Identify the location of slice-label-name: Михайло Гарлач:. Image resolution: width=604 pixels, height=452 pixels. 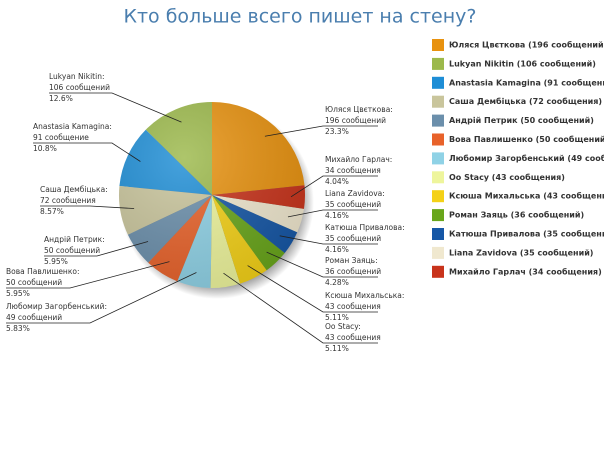
(358, 159).